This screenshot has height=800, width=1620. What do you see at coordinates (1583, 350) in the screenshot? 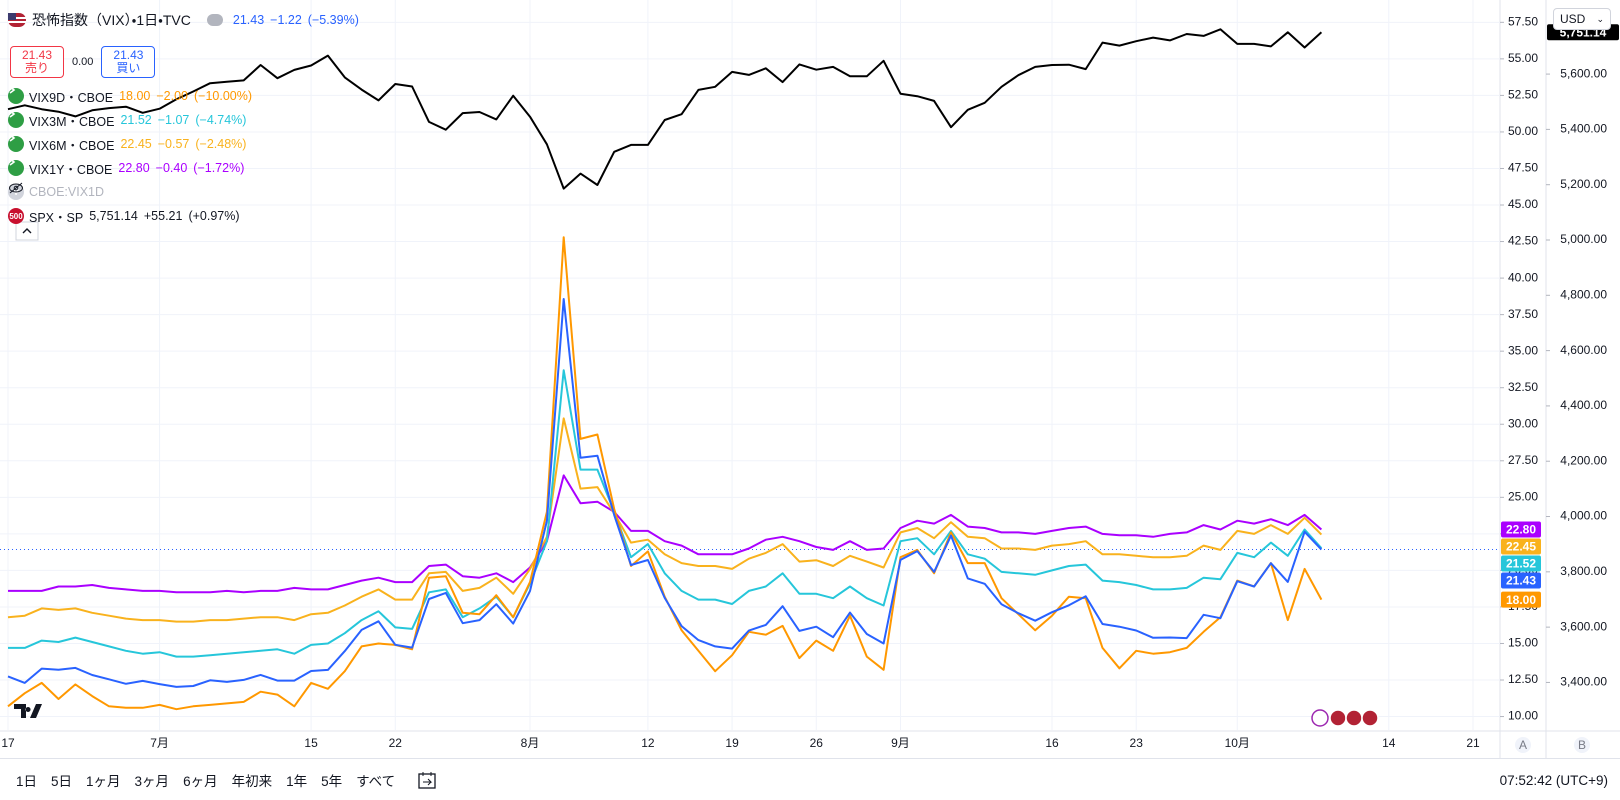
I see `y2-tick-label: 4,600.00` at bounding box center [1583, 350].